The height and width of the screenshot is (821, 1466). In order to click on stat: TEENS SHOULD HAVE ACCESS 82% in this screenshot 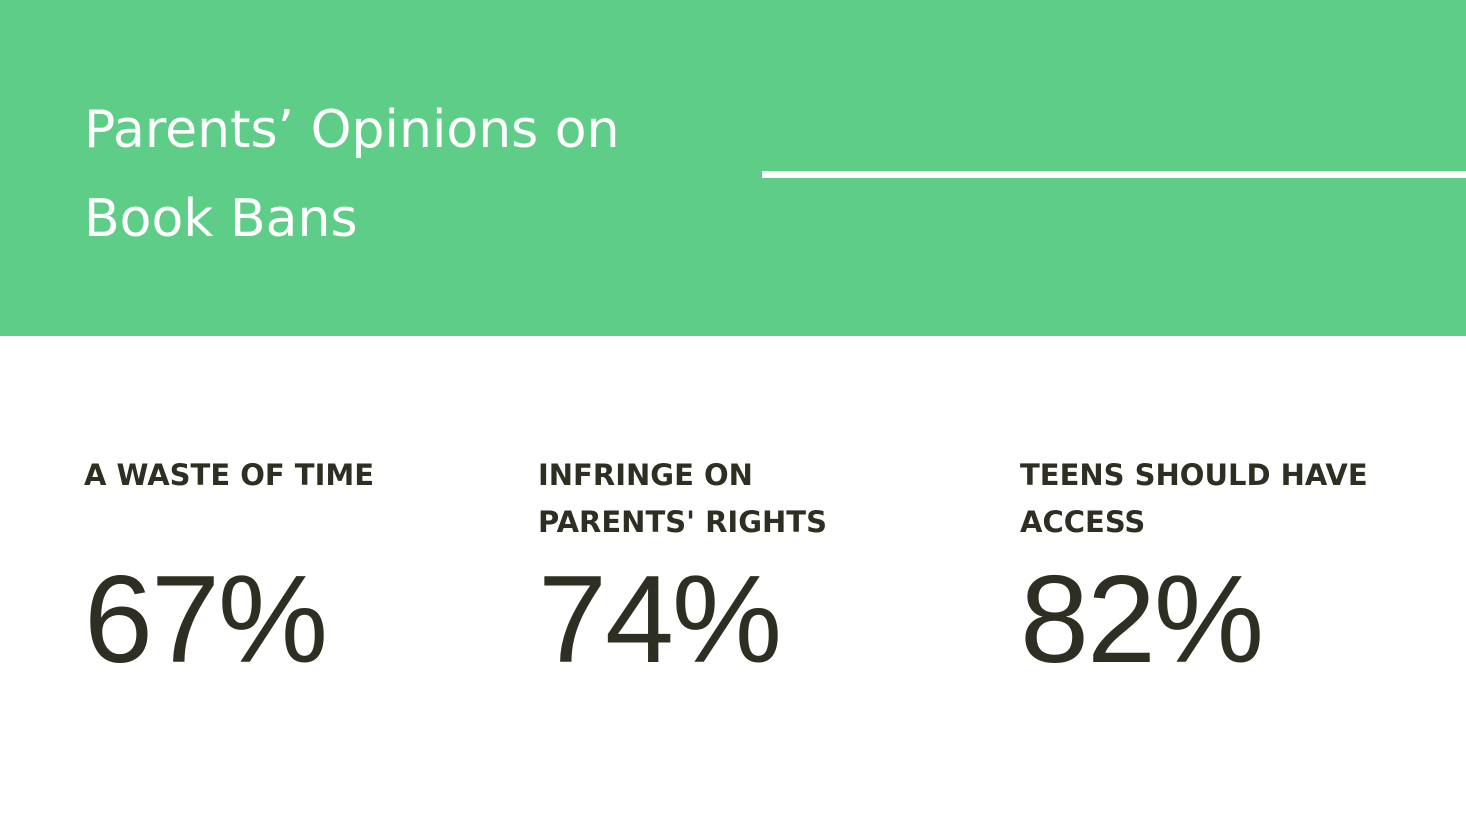, I will do `click(1200, 571)`.